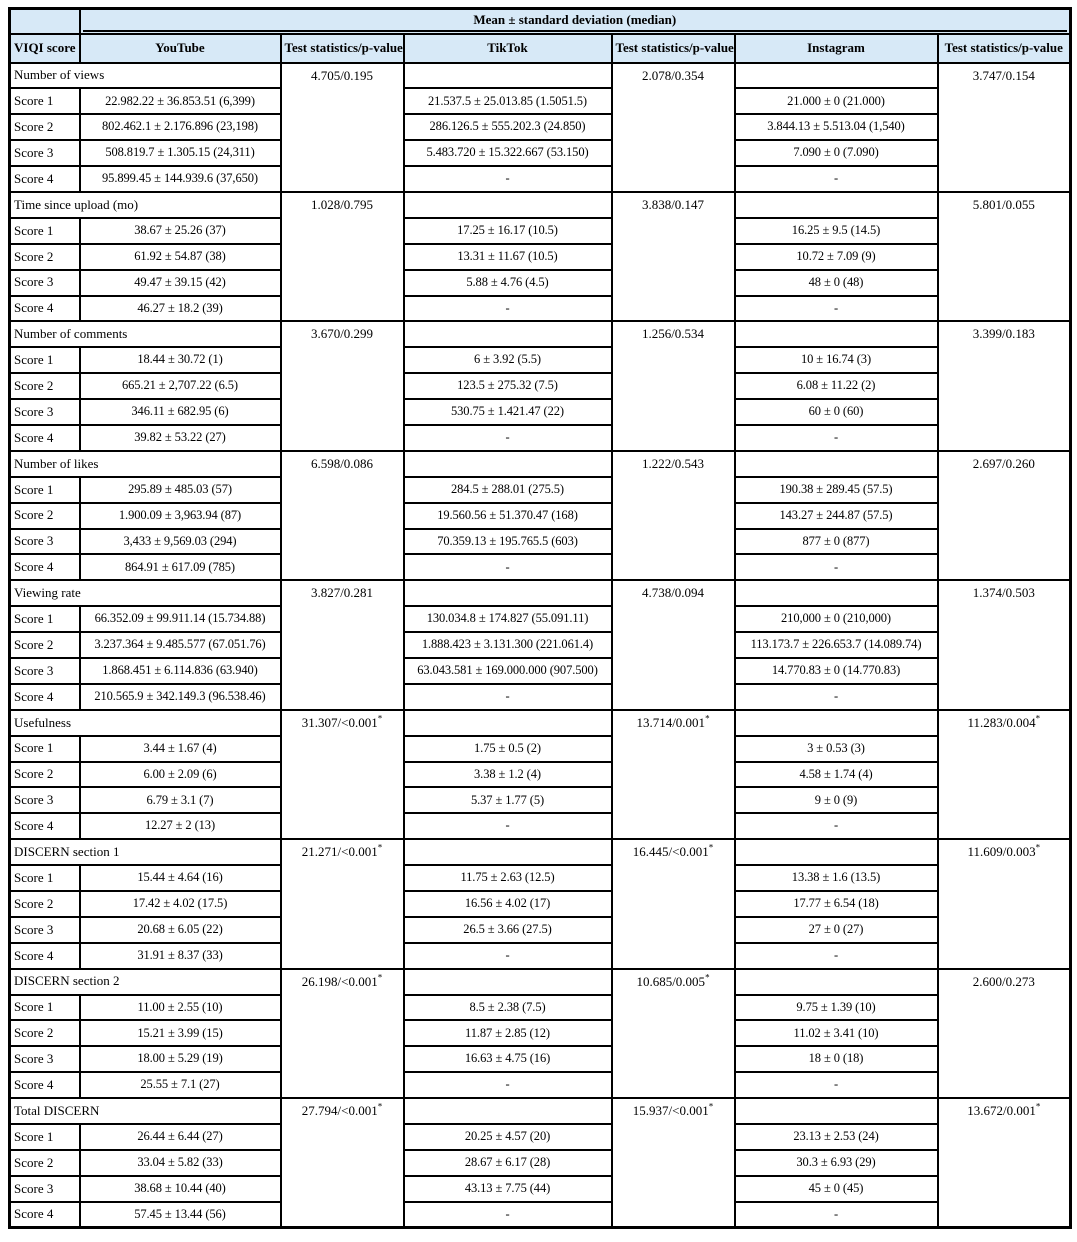 The height and width of the screenshot is (1242, 1077). What do you see at coordinates (180, 645) in the screenshot?
I see `youtube-value-cell: 3.237.364 ± 9.485.577 (67.051.76)` at bounding box center [180, 645].